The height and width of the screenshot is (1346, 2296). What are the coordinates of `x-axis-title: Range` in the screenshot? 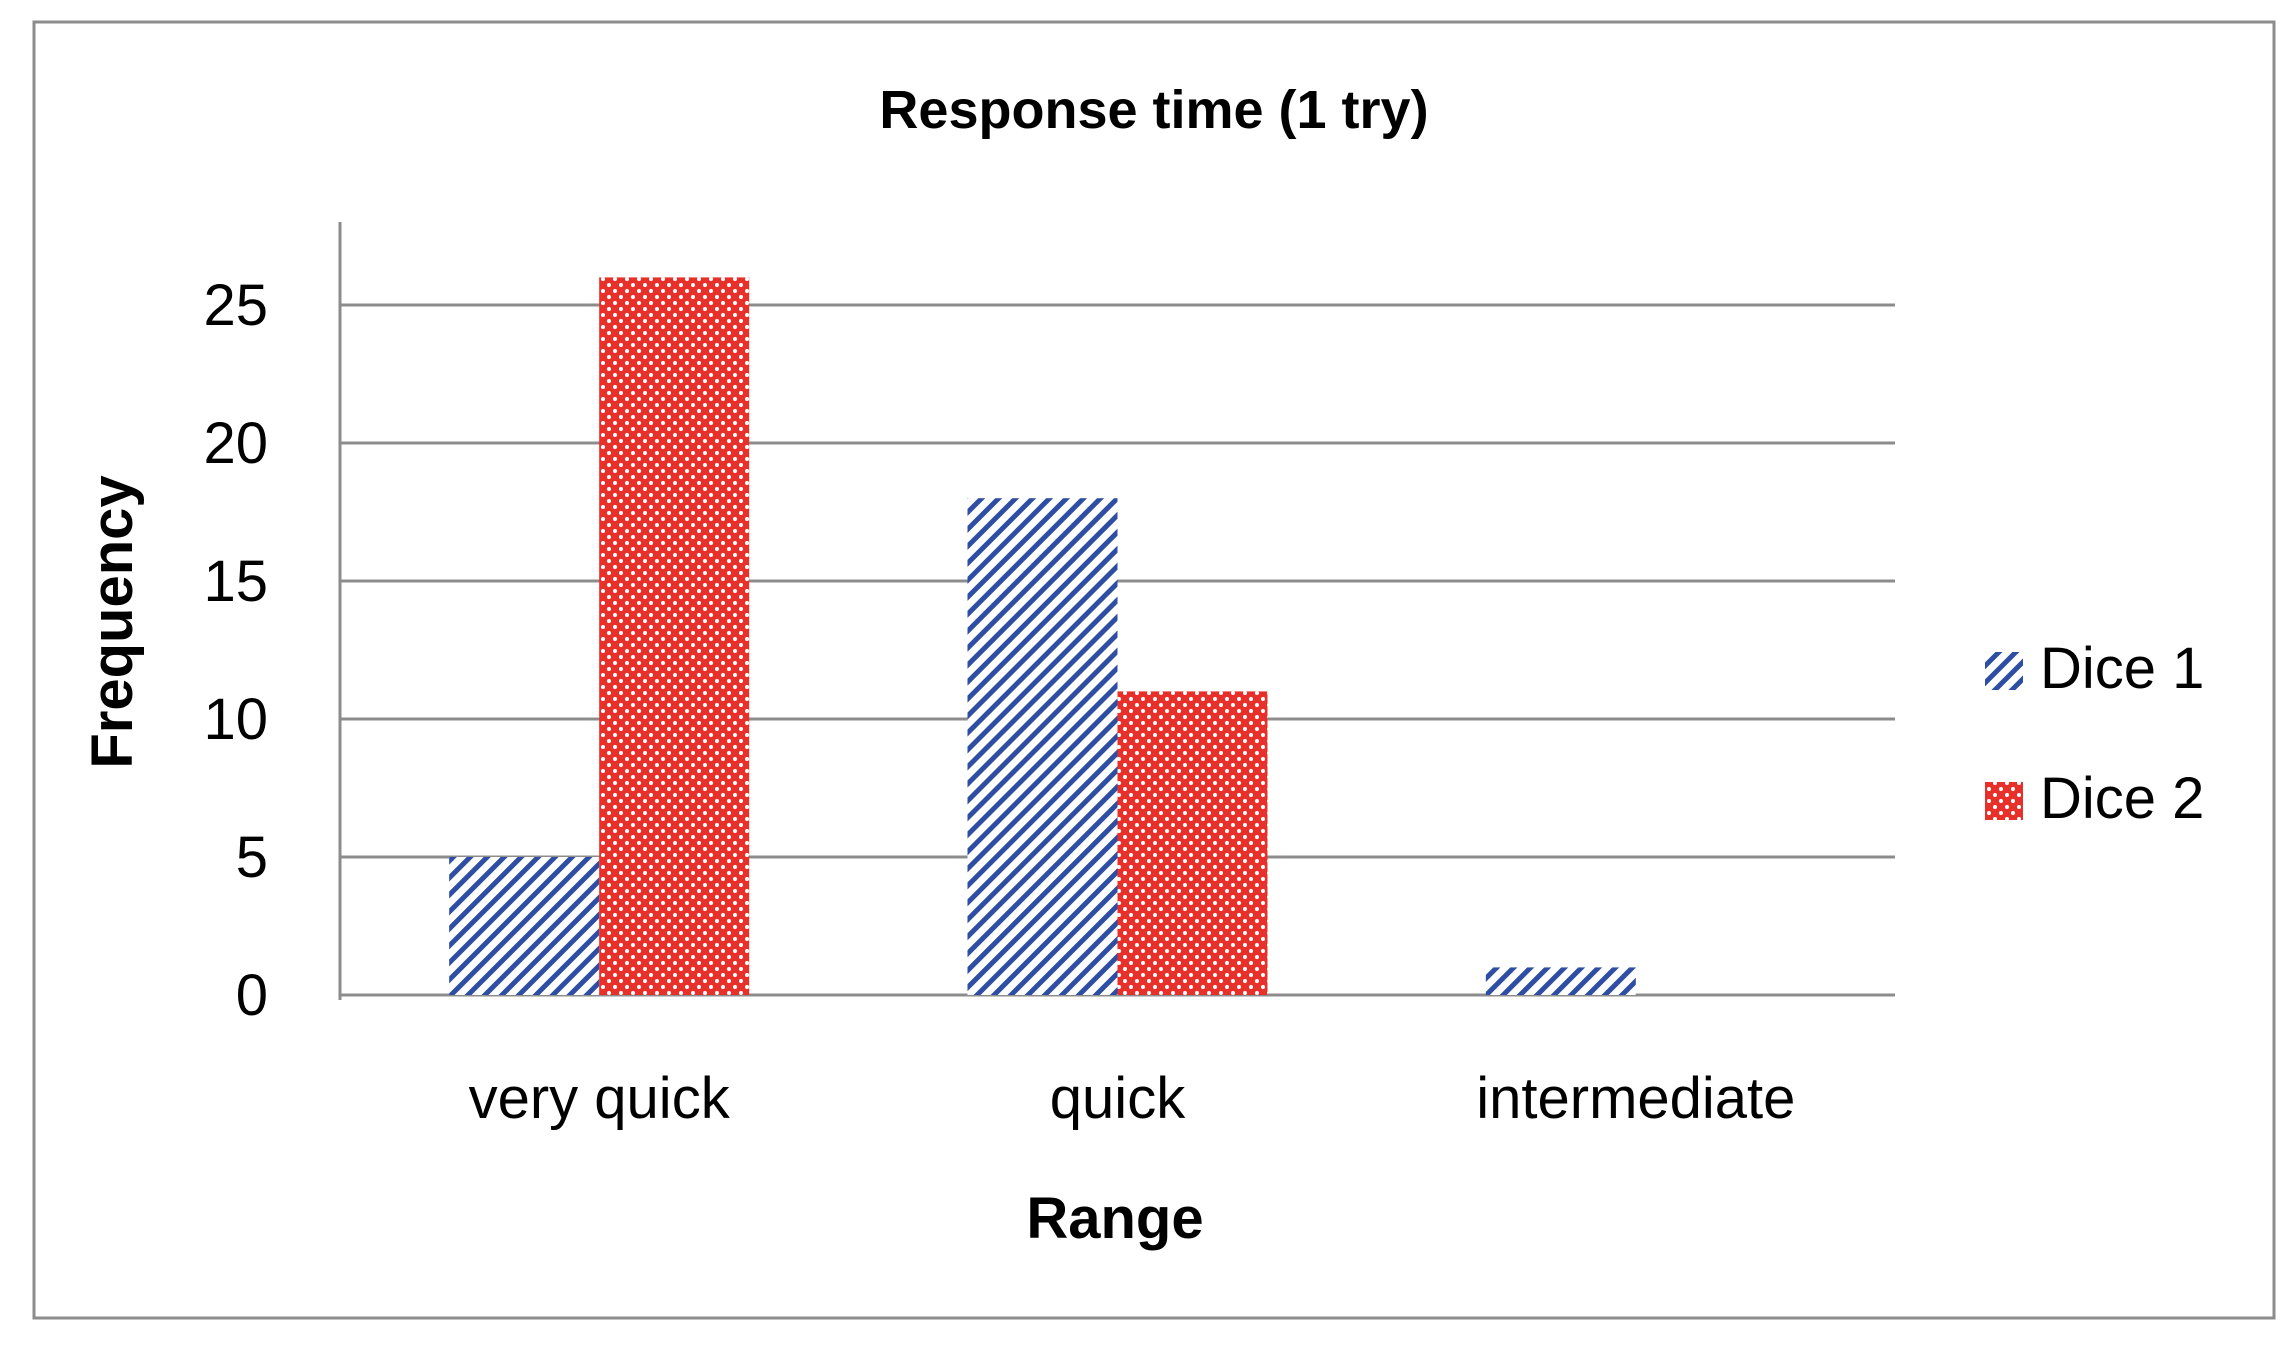 It's located at (1114, 1218).